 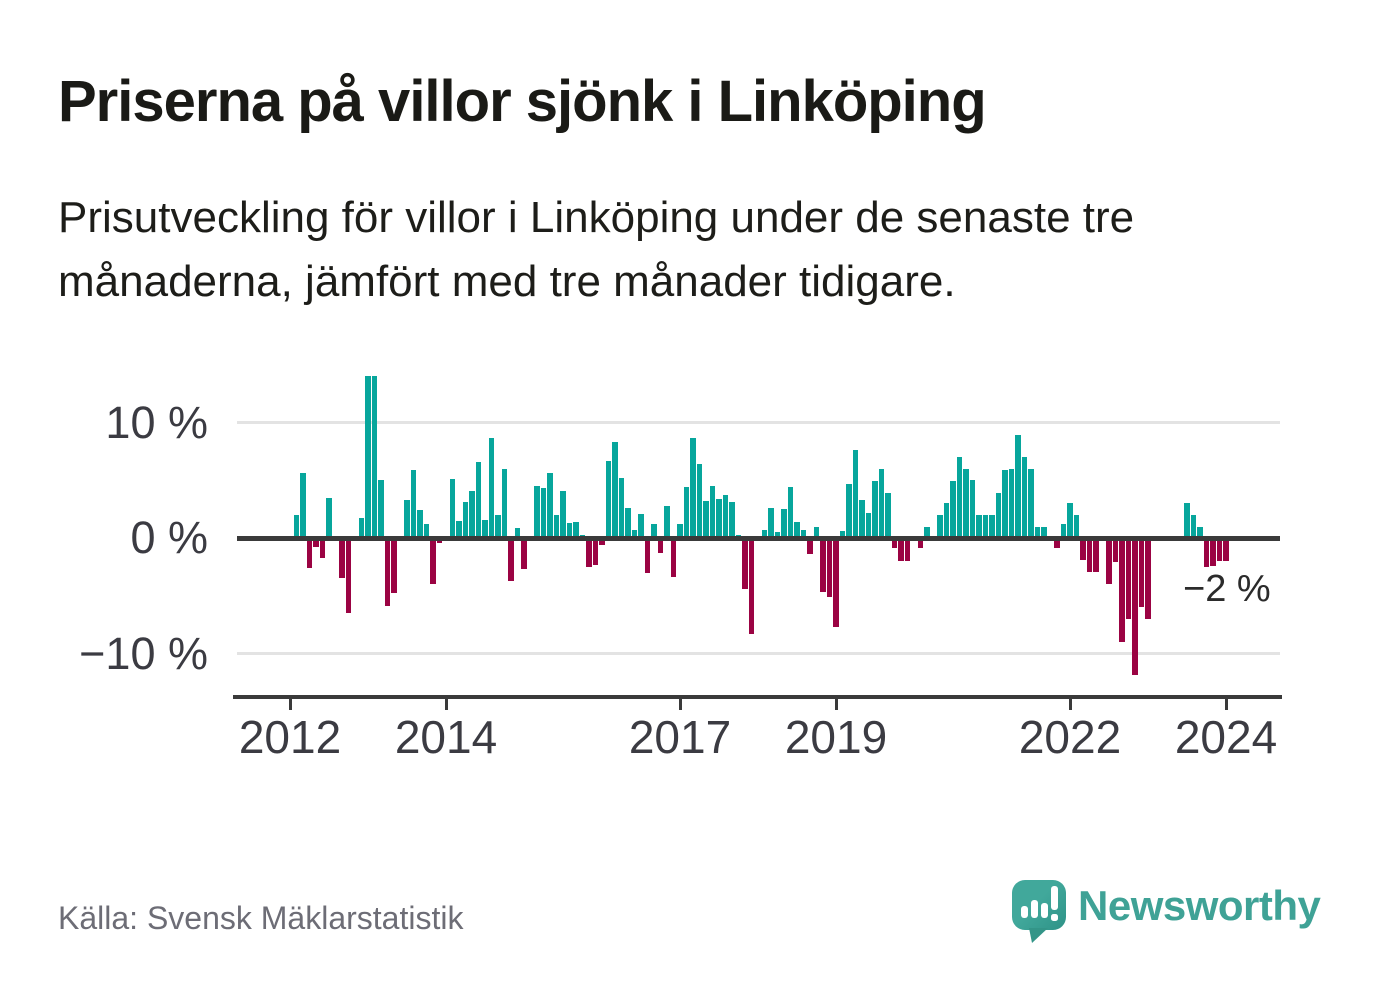 What do you see at coordinates (757, 697) in the screenshot?
I see `x-axis-line` at bounding box center [757, 697].